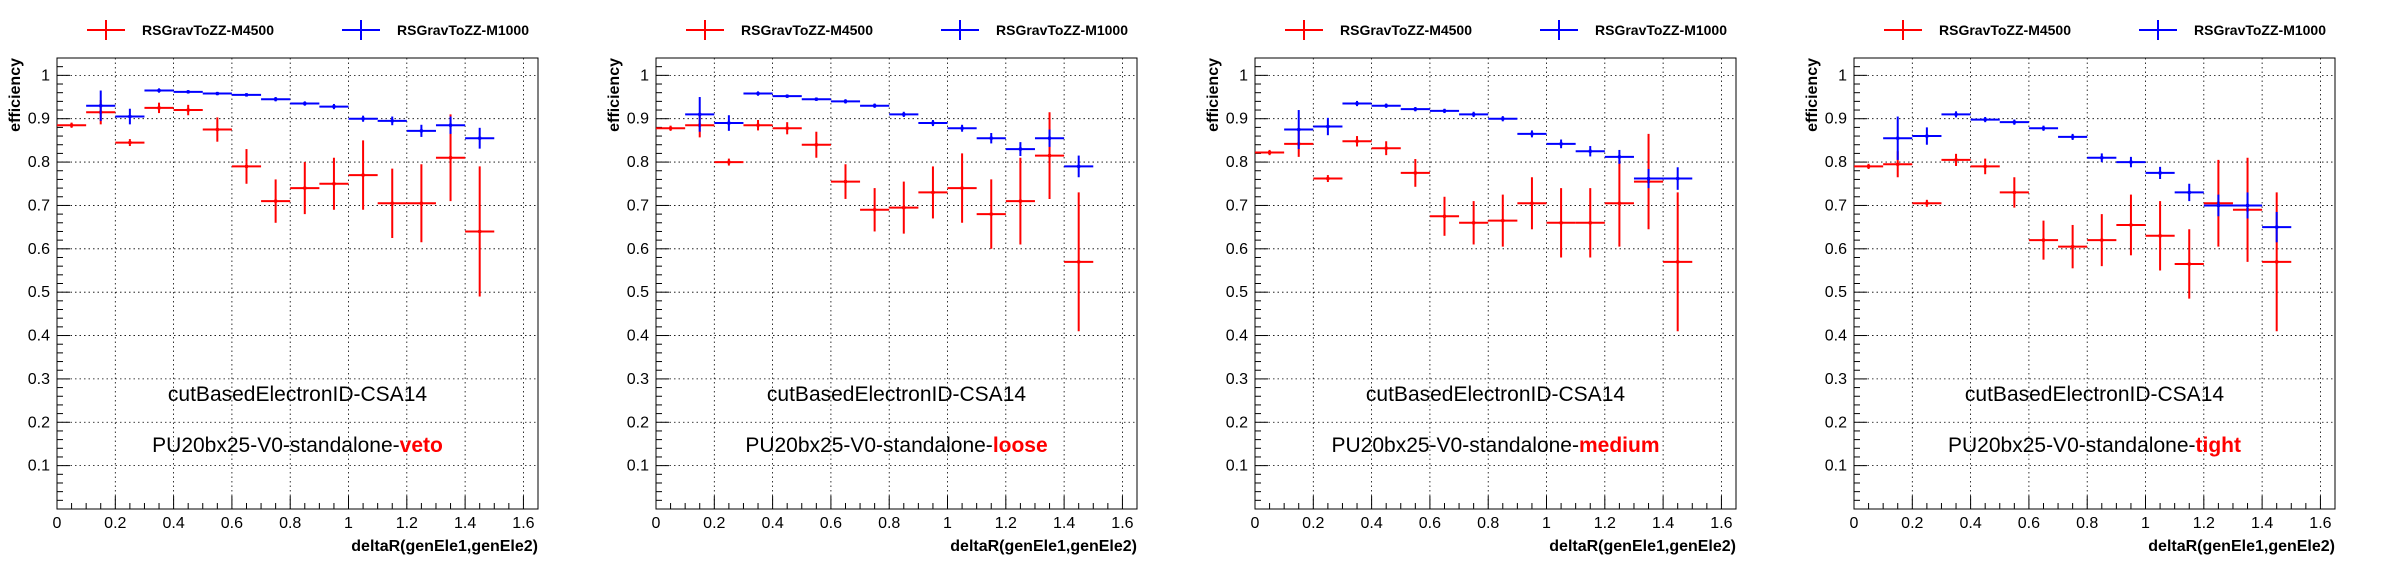 This screenshot has width=2396, height=572. Describe the element at coordinates (1912, 523) in the screenshot. I see `x-tick-label: 0.2` at that location.